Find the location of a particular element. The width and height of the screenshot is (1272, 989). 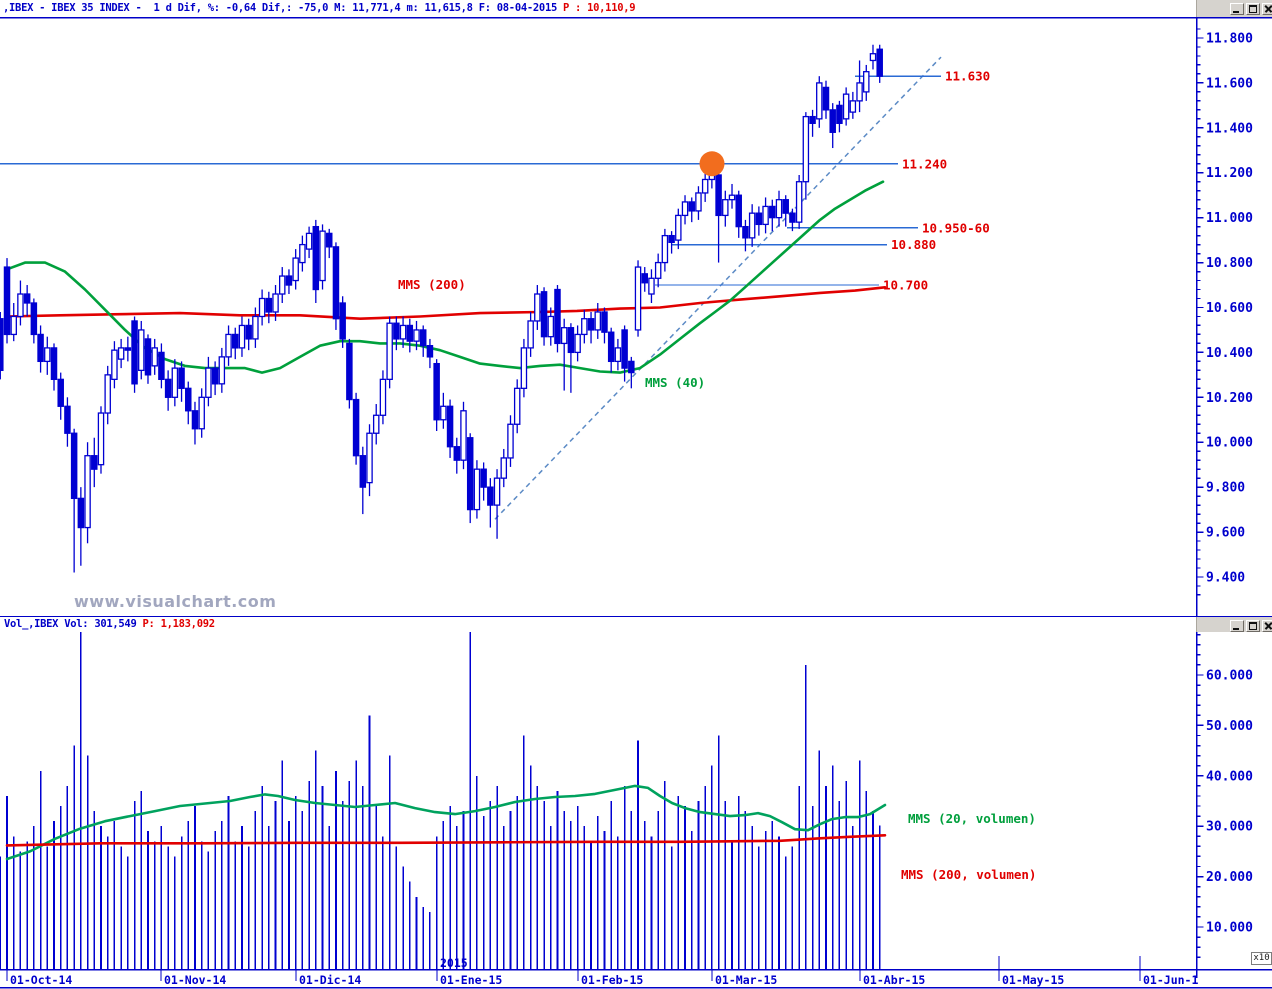

price-tick-label: 9.800 is located at coordinates (1225, 488).